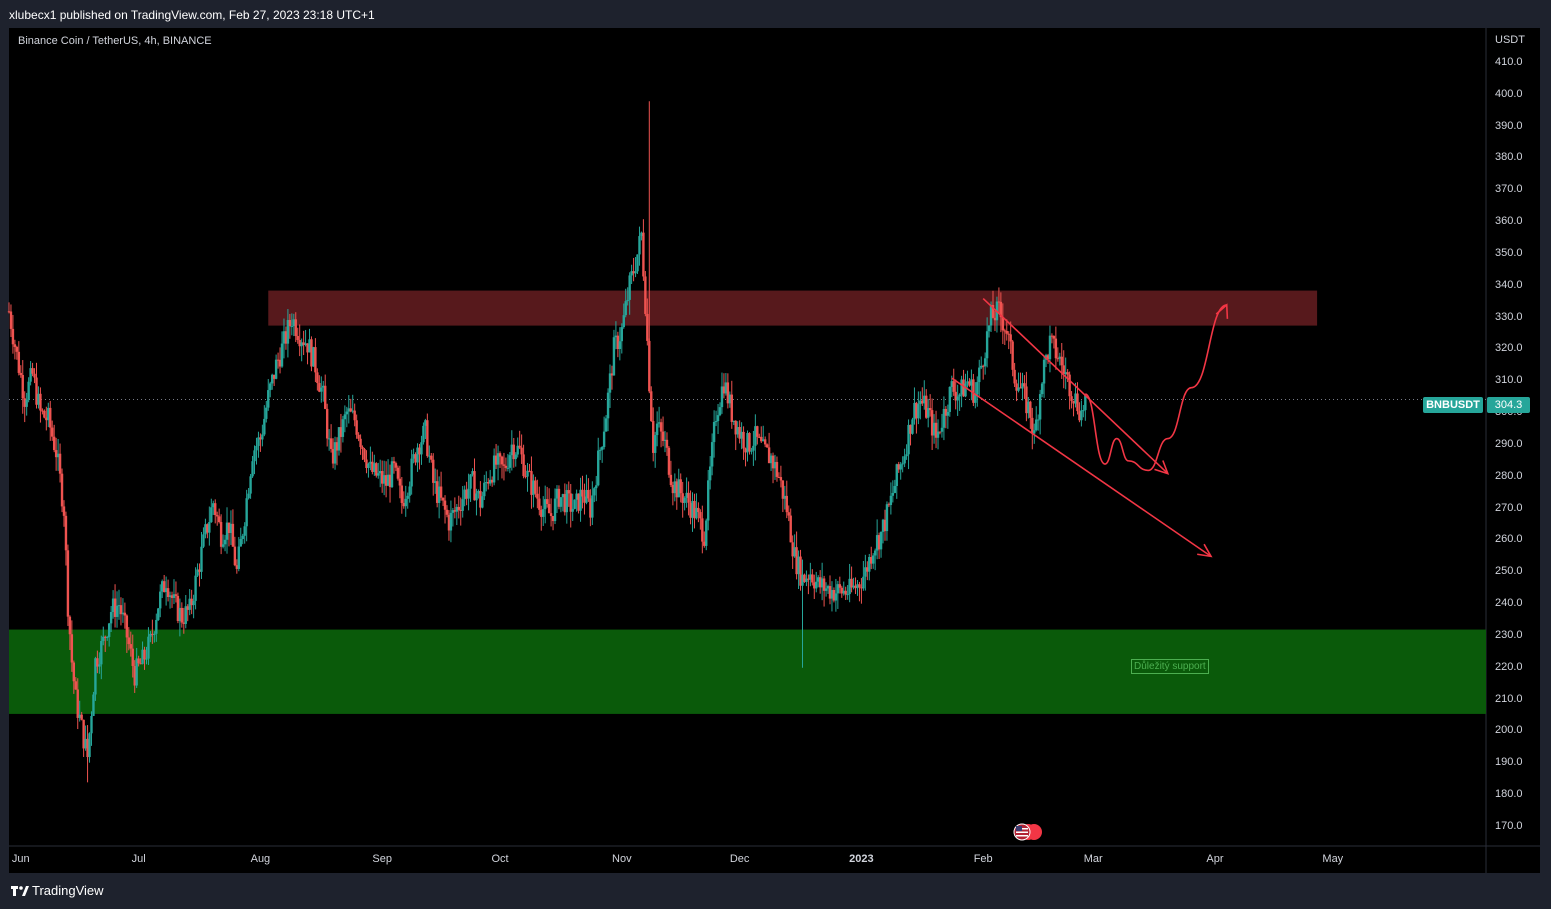 The height and width of the screenshot is (909, 1551). What do you see at coordinates (57, 890) in the screenshot?
I see `tradingview-logo: TradingView` at bounding box center [57, 890].